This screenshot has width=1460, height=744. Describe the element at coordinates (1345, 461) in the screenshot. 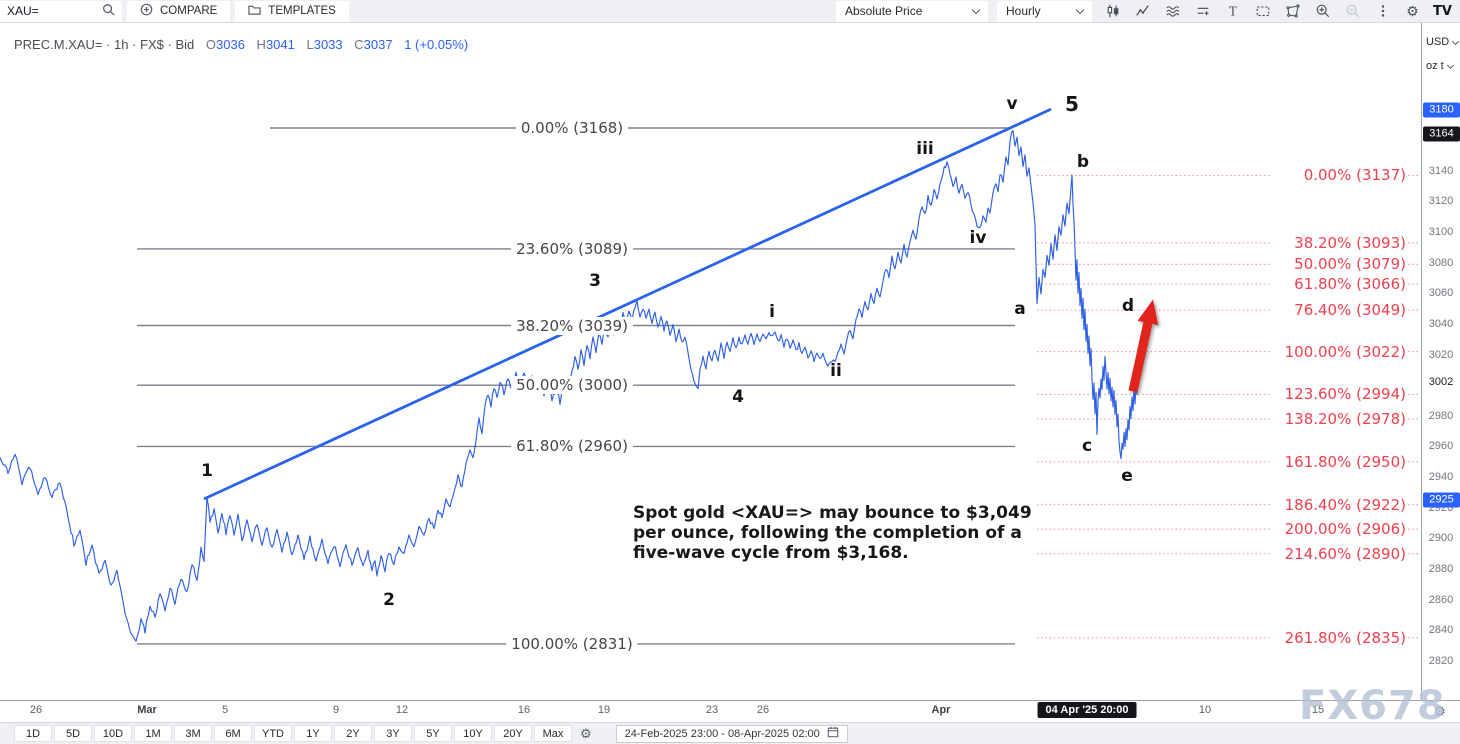

I see `fib-projection-label: 161.80% (2950)` at that location.